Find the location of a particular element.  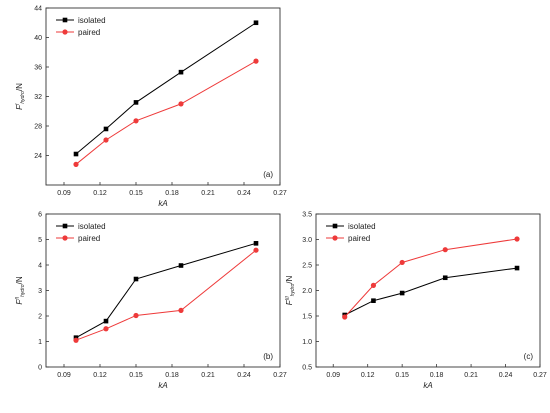

y-axis-title: FIIhydro/N is located at coordinates (20, 290).